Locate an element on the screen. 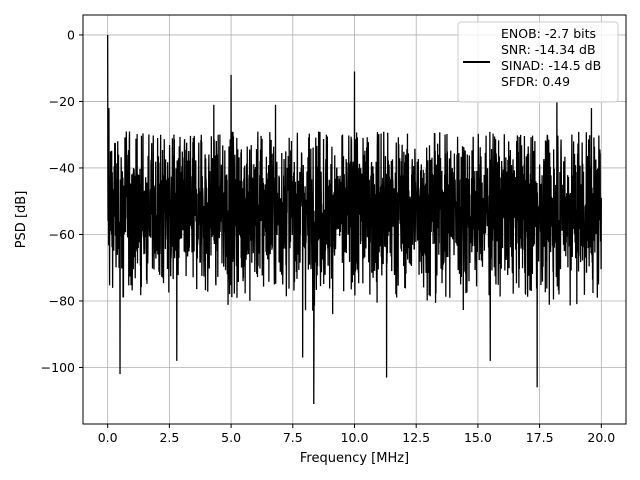 The height and width of the screenshot is (480, 640). legend-entry-snr: SNR: -14.34 dB is located at coordinates (548, 49).